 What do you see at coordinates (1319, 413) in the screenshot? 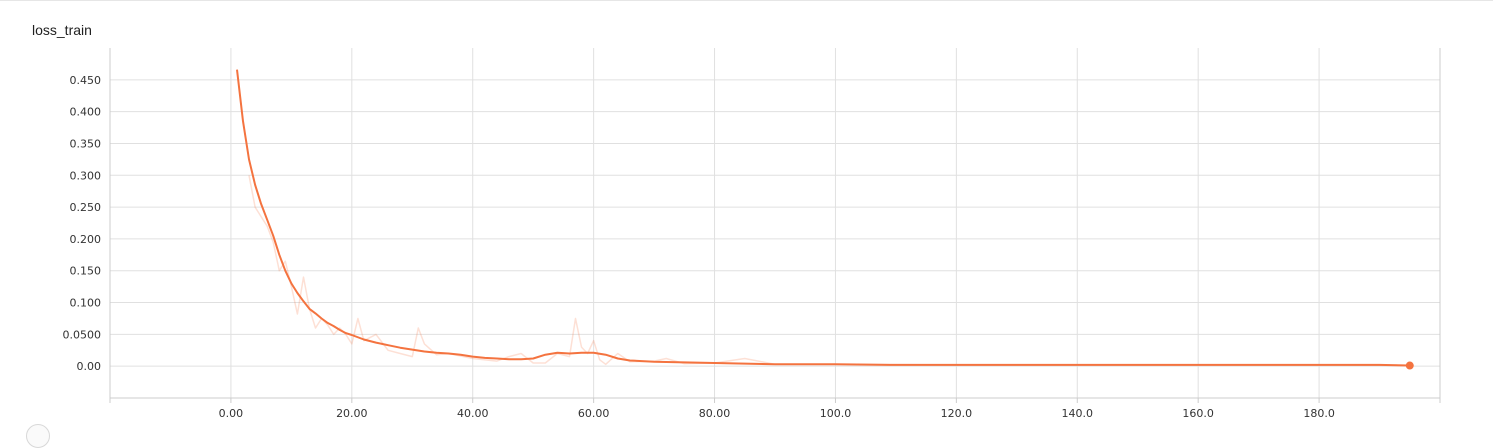
I see `x-tick-label: 180.0` at bounding box center [1319, 413].